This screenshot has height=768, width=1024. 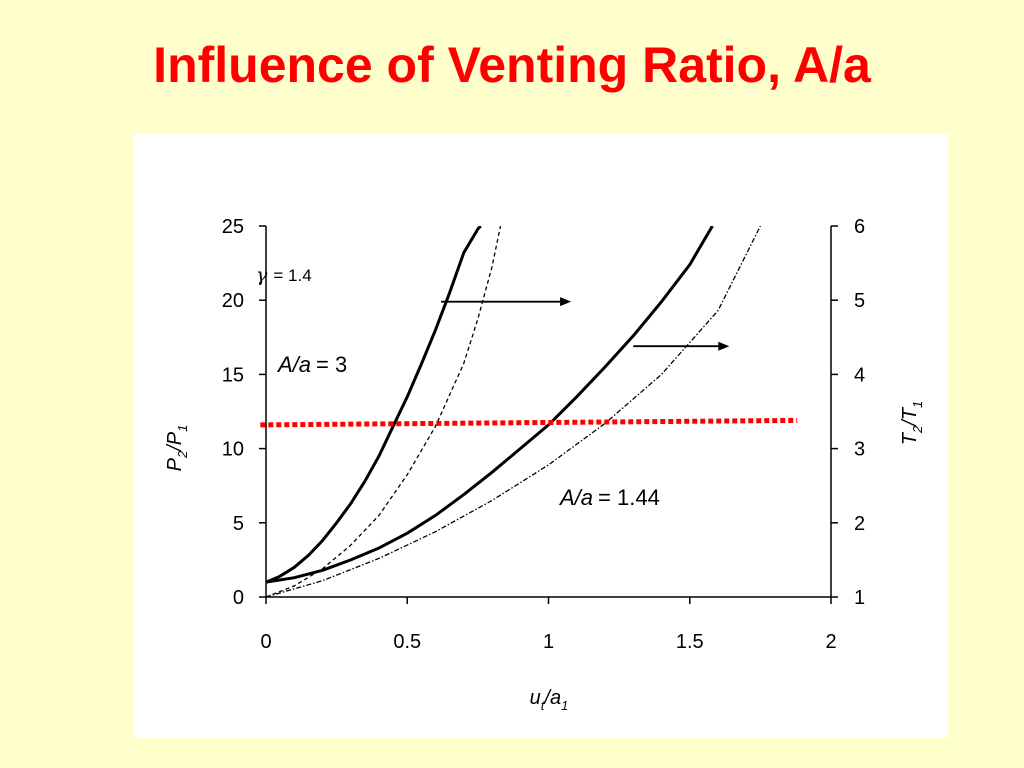 I want to click on x-tick-label-3: 1.5, so click(x=690, y=642).